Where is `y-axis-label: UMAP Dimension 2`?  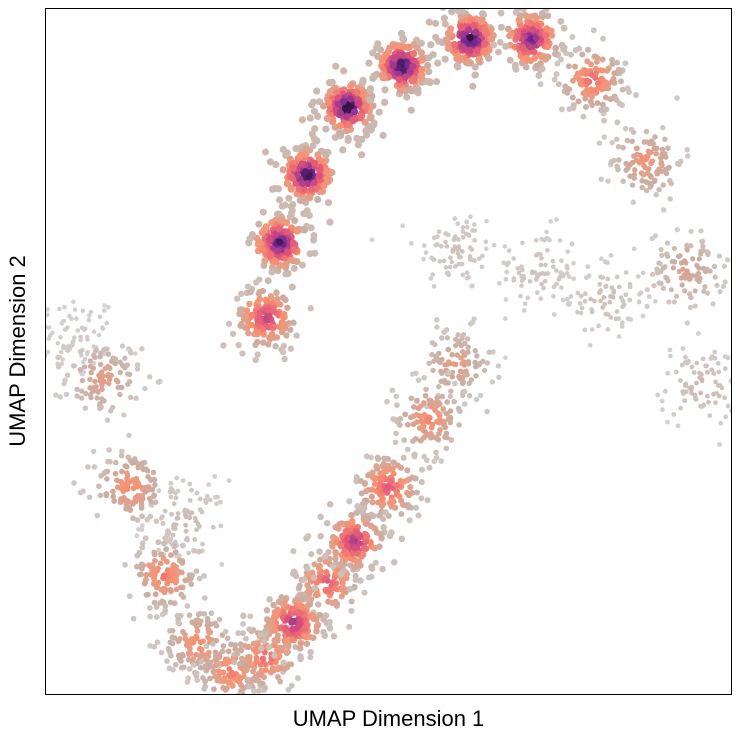
y-axis-label: UMAP Dimension 2 is located at coordinates (17, 351).